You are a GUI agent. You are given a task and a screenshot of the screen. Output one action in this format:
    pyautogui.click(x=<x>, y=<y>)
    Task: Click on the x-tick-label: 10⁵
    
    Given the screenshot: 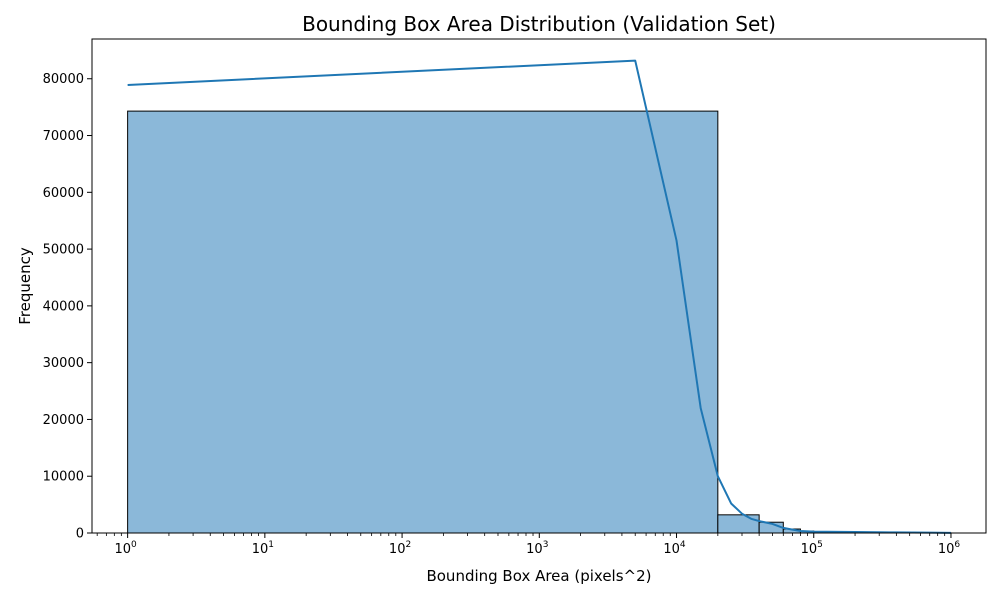 What is the action you would take?
    pyautogui.click(x=812, y=548)
    